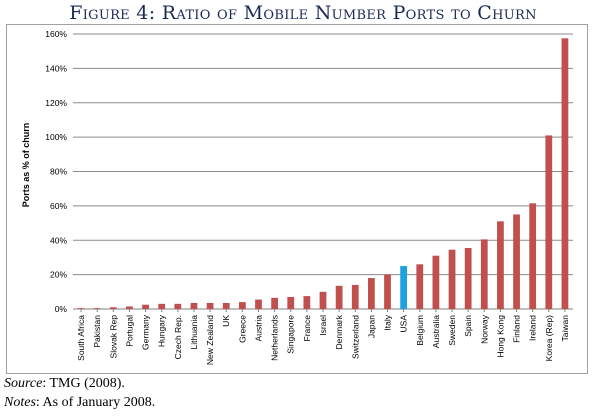 This screenshot has height=418, width=606. Describe the element at coordinates (436, 331) in the screenshot. I see `x-tick-label: Australia` at that location.